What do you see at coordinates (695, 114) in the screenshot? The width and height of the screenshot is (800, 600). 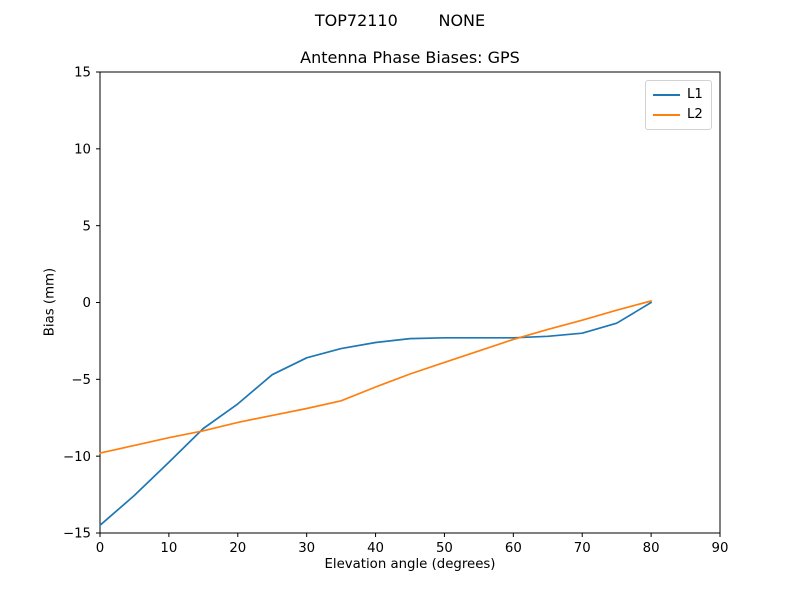 I see `legend-label-l2: L2` at bounding box center [695, 114].